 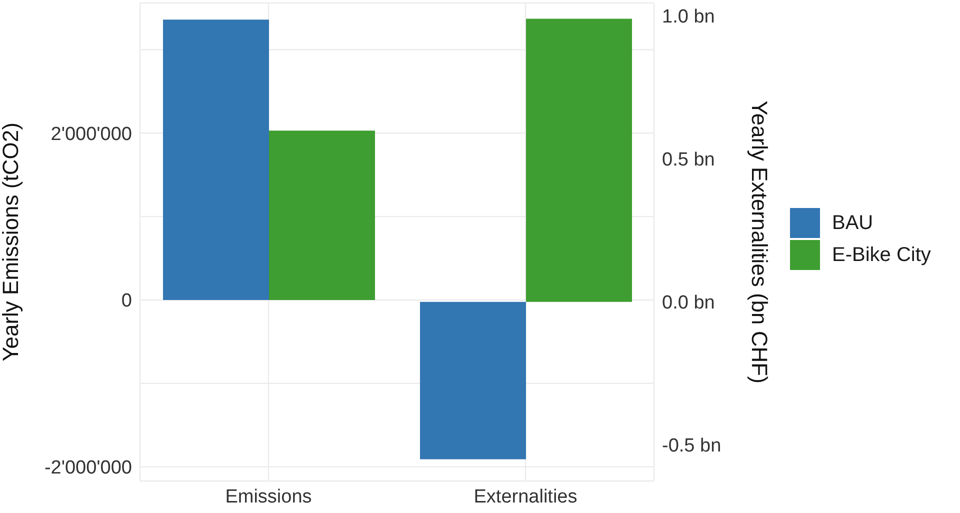 What do you see at coordinates (526, 497) in the screenshot?
I see `x-tick-label: Externalities` at bounding box center [526, 497].